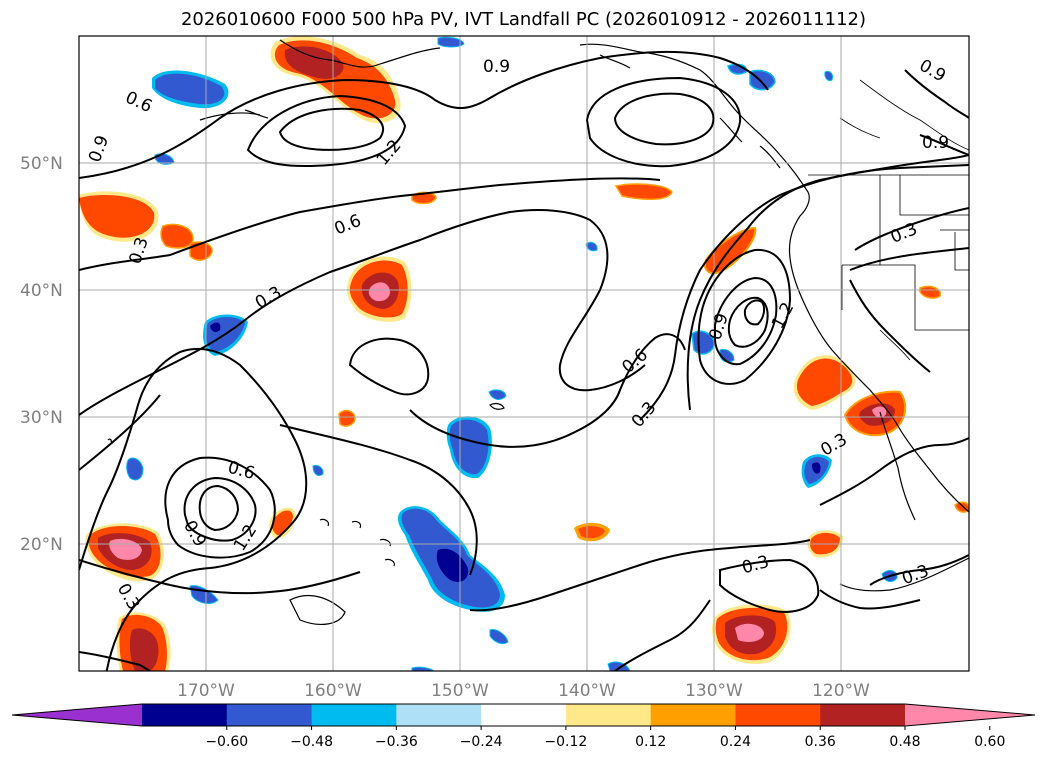  Describe the element at coordinates (311, 742) in the screenshot. I see `colorbar-tick-label: −0.48` at that location.